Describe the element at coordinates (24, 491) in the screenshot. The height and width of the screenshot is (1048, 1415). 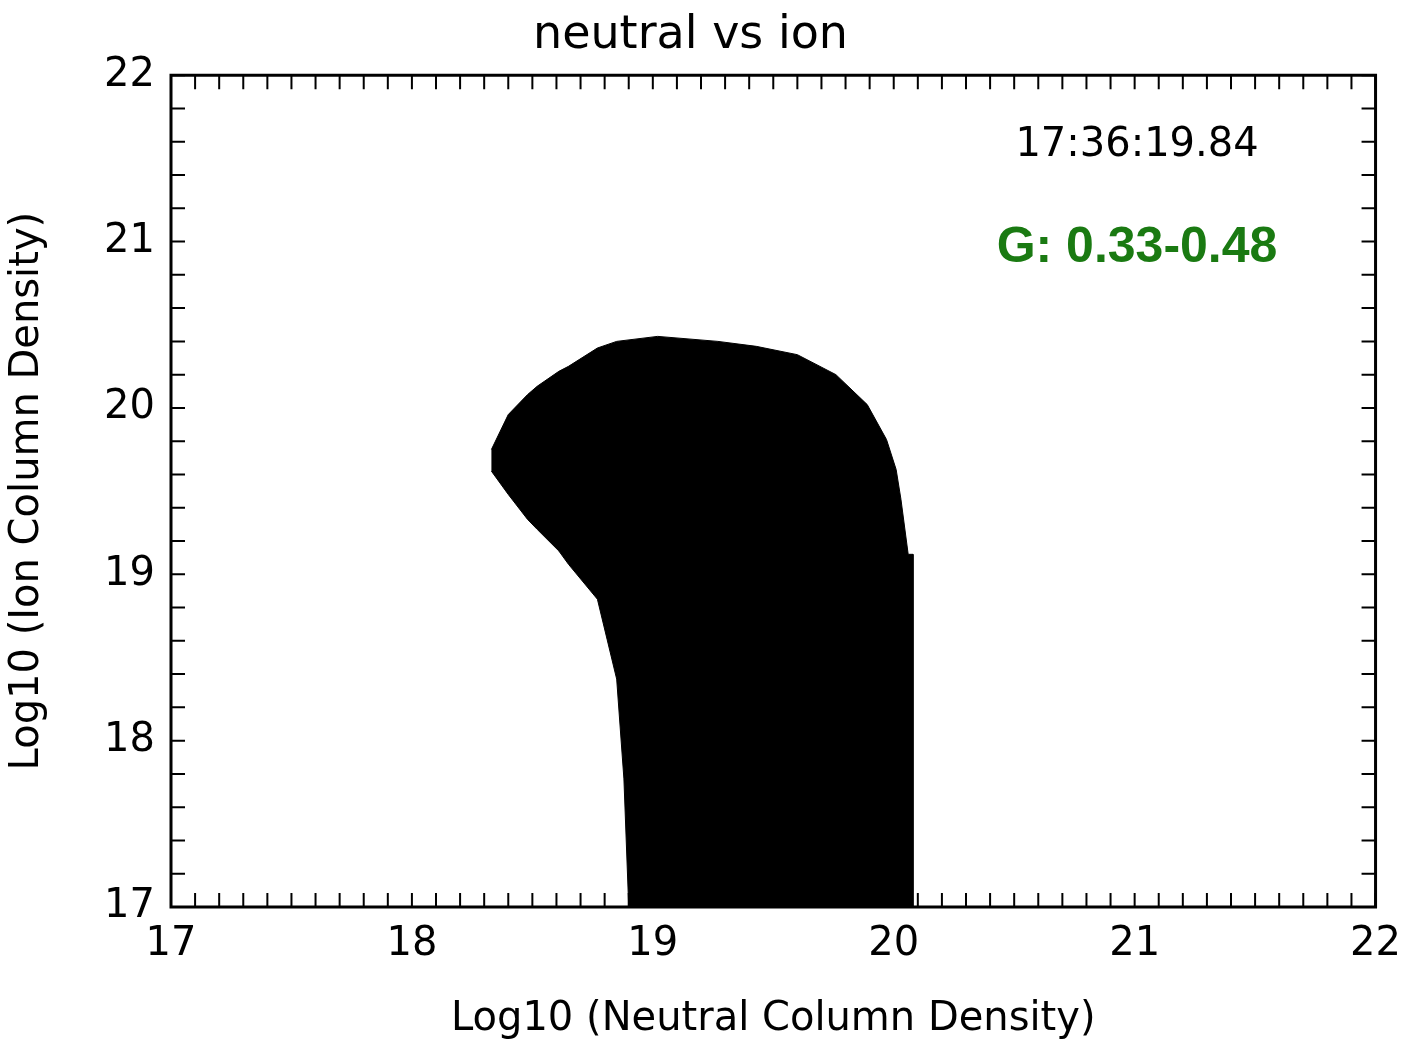
I see `y-axis-title: Log10 (Ion Column Density)` at that location.